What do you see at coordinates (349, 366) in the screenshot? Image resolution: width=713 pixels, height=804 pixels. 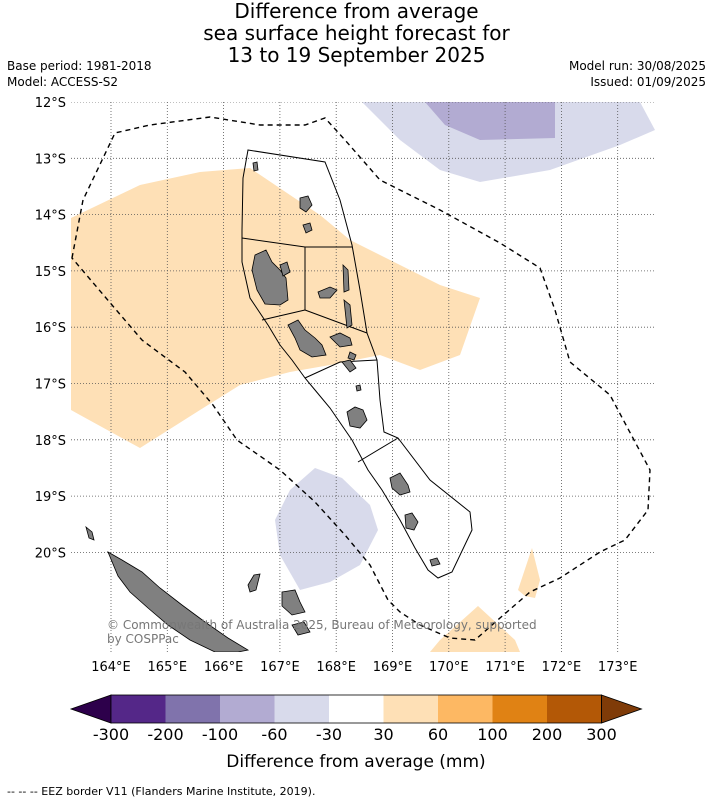 I see `island-epi` at bounding box center [349, 366].